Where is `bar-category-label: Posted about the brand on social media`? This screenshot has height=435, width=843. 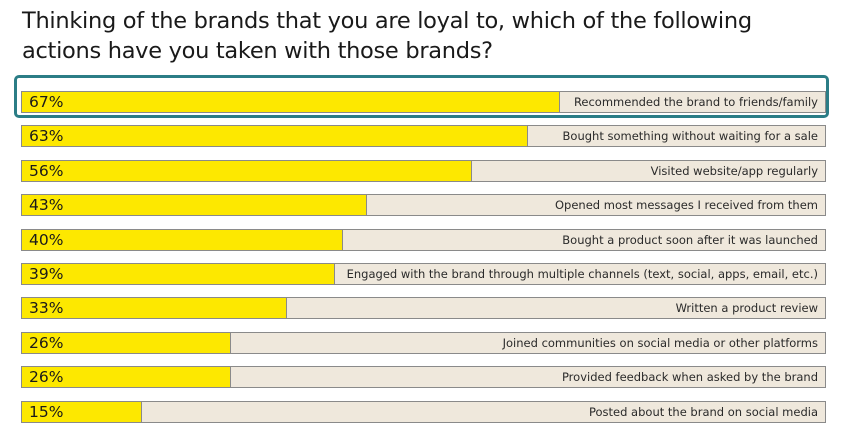
bar-category-label: Posted about the brand on social media is located at coordinates (703, 411).